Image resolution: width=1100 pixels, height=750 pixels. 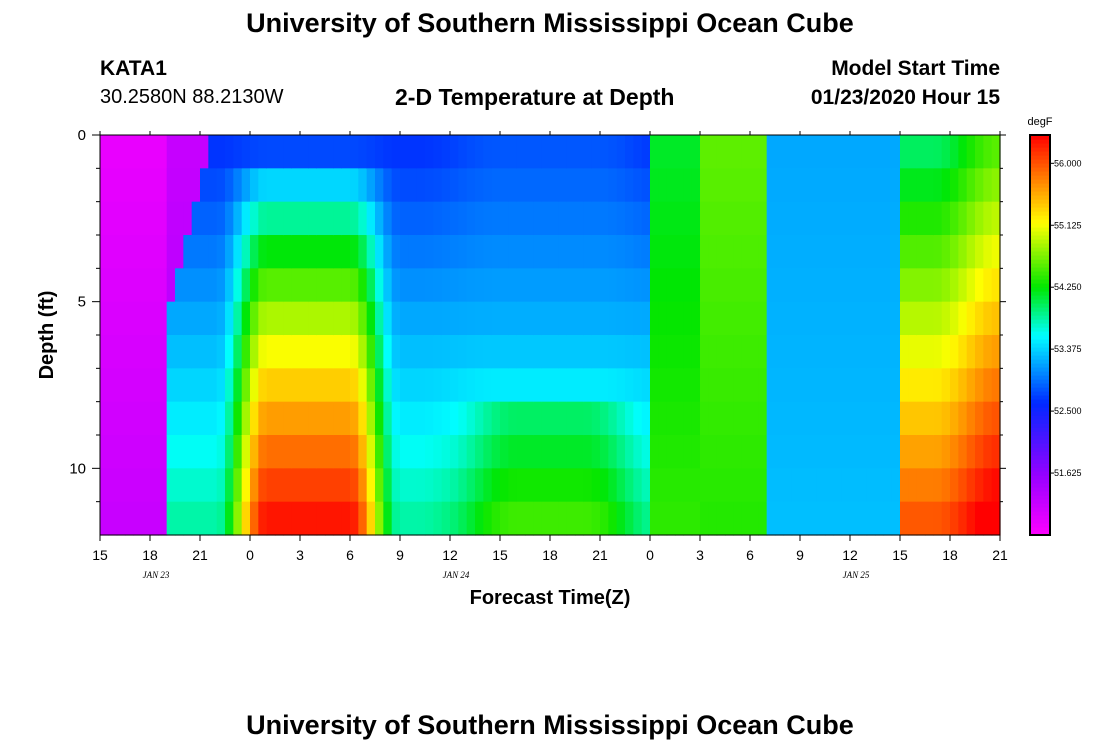 What do you see at coordinates (650, 555) in the screenshot?
I see `x-tick-label: 0` at bounding box center [650, 555].